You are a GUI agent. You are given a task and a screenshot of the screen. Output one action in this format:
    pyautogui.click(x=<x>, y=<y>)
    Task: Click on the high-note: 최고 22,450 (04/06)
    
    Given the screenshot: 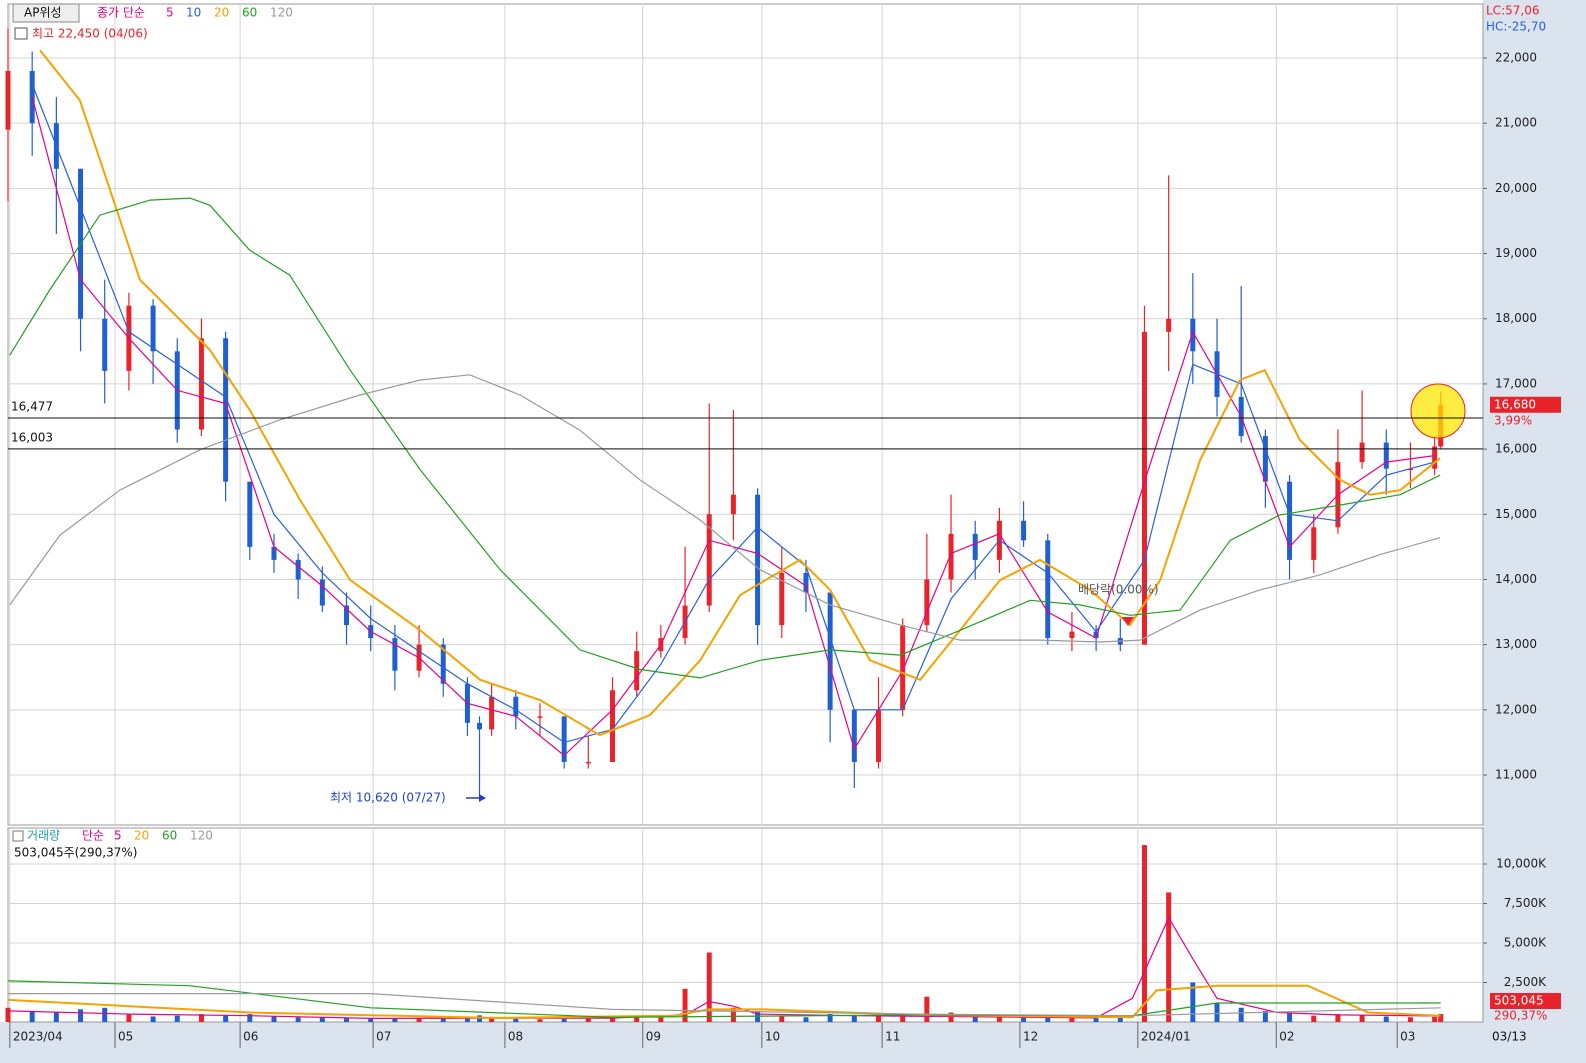 What is the action you would take?
    pyautogui.click(x=90, y=34)
    